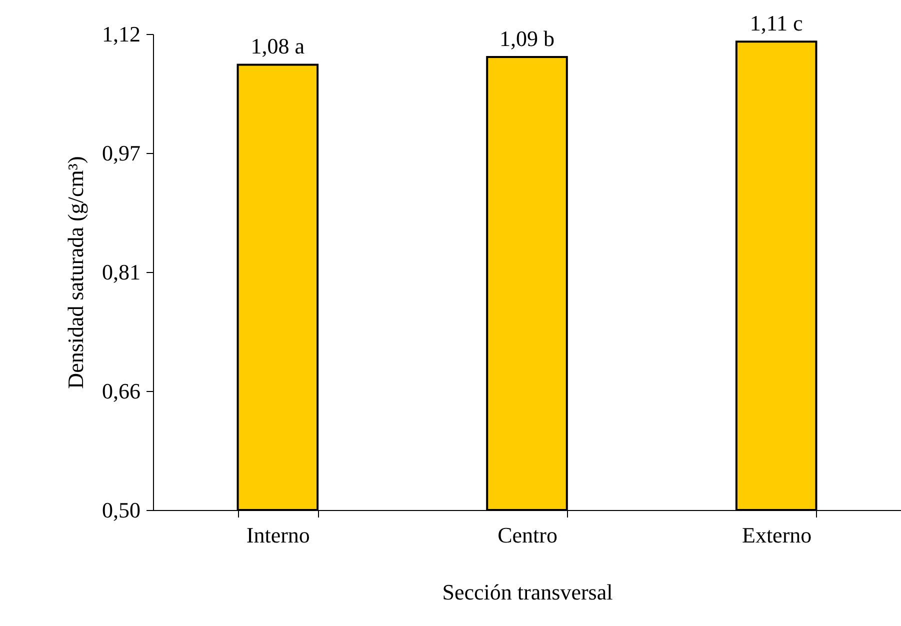  Describe the element at coordinates (121, 391) in the screenshot. I see `y-tick-label: 0,66` at that location.